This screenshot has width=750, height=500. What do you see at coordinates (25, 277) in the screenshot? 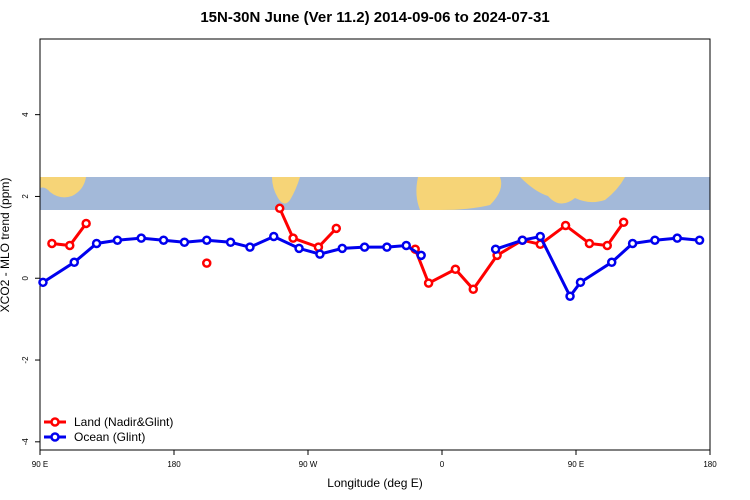
I see `y-tick-label: 0` at bounding box center [25, 277].